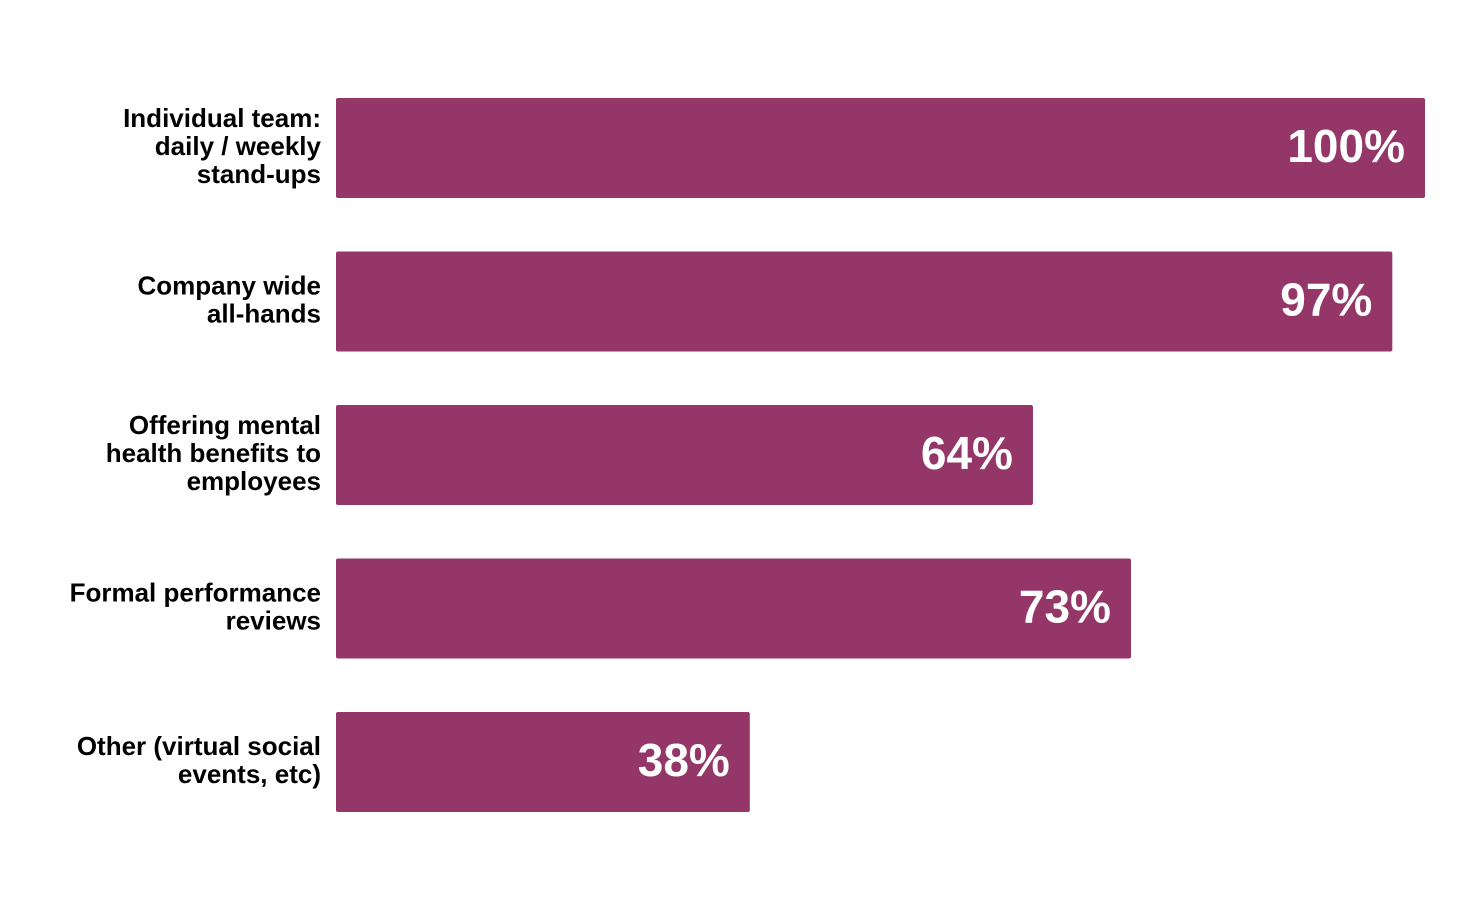  Describe the element at coordinates (967, 453) in the screenshot. I see `value-label: 64%` at that location.